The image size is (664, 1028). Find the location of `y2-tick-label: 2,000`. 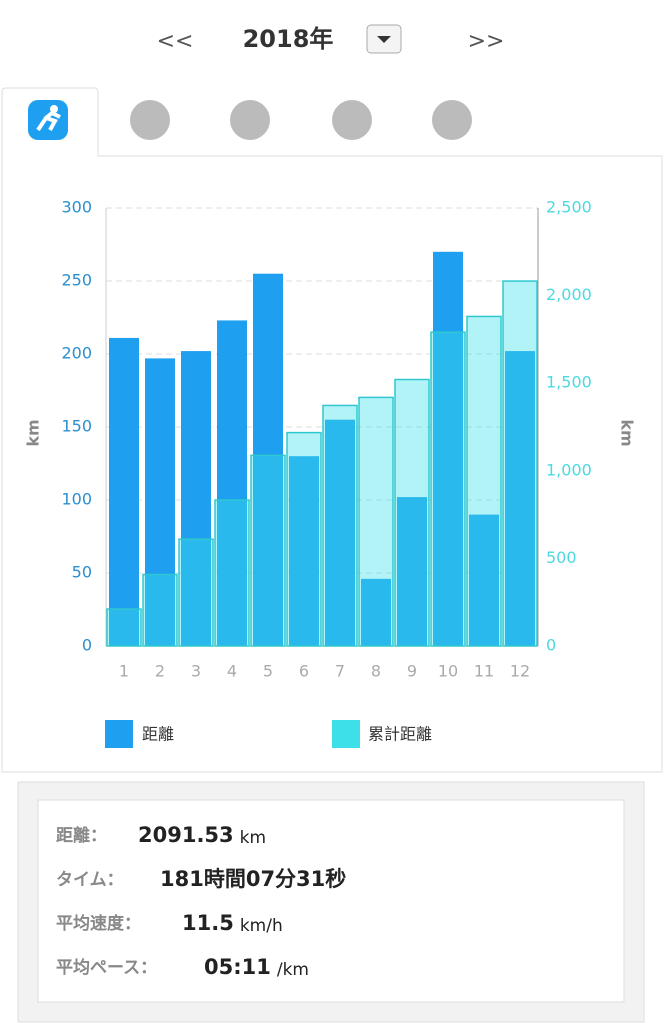

y2-tick-label: 2,000 is located at coordinates (569, 294).